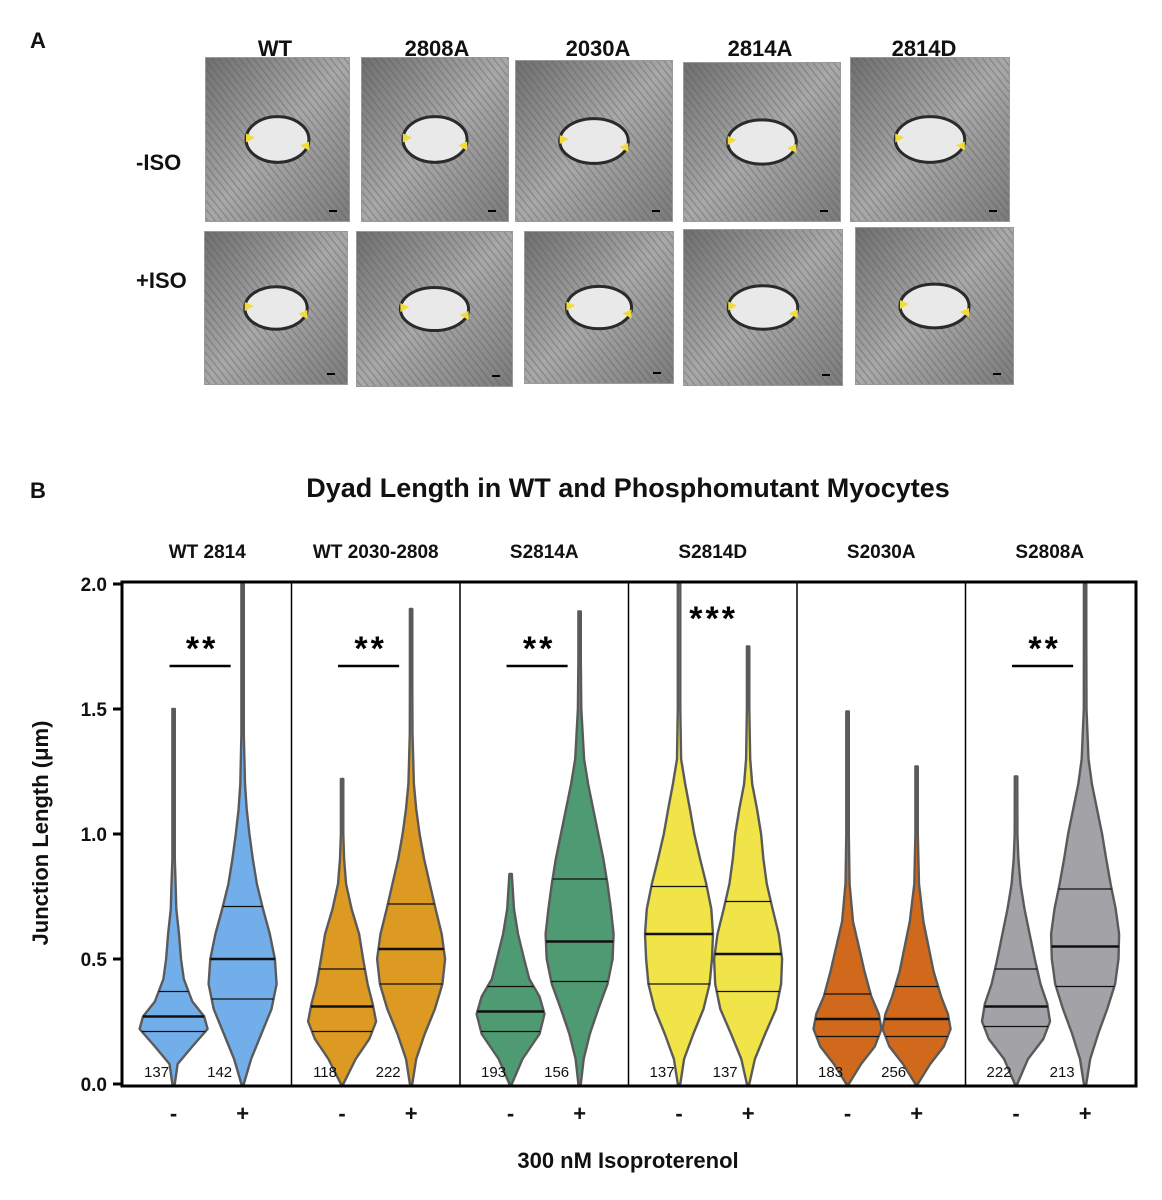 This screenshot has width=1162, height=1200. Describe the element at coordinates (763, 307) in the screenshot. I see `micrograph-2814a-plus-iso` at that location.